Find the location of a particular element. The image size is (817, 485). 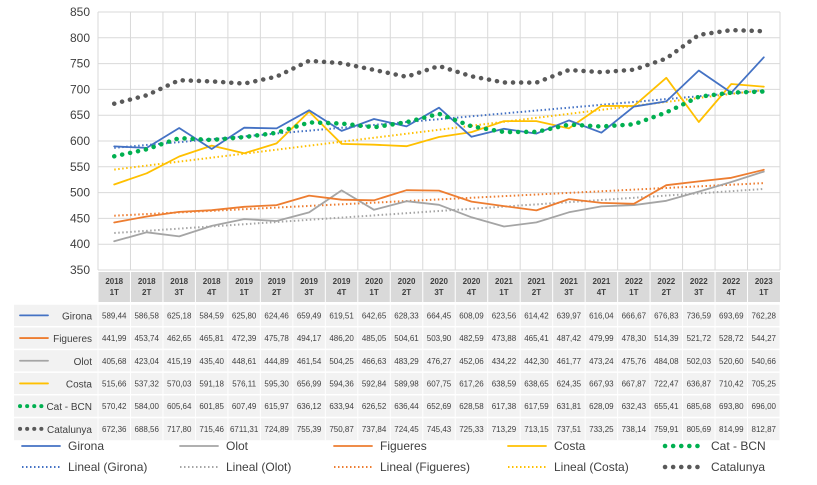

data-cell: 472,39 is located at coordinates (244, 338).